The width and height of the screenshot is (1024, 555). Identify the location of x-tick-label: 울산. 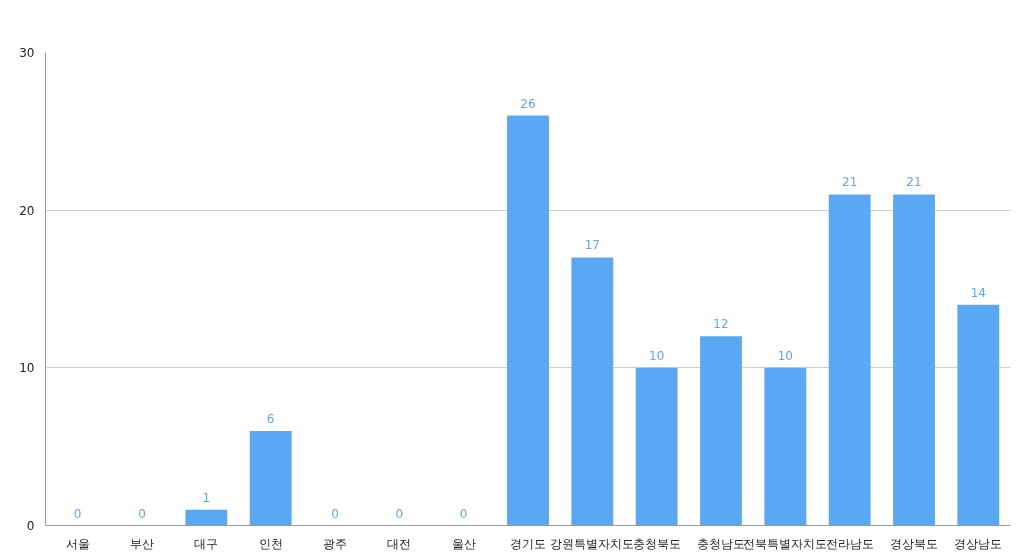
(463, 543).